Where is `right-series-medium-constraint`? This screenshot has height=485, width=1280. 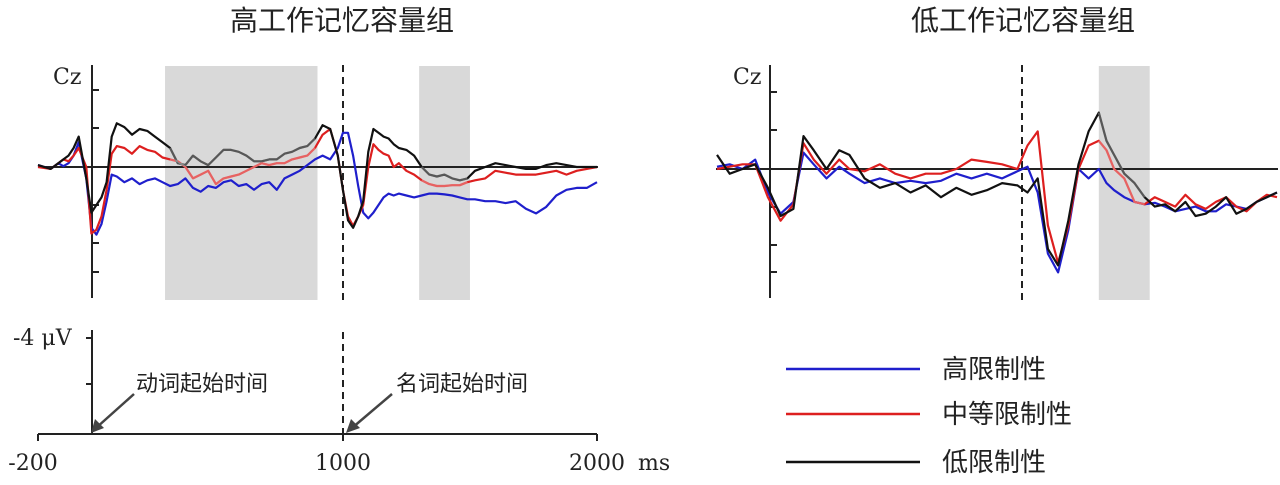 right-series-medium-constraint is located at coordinates (997, 197).